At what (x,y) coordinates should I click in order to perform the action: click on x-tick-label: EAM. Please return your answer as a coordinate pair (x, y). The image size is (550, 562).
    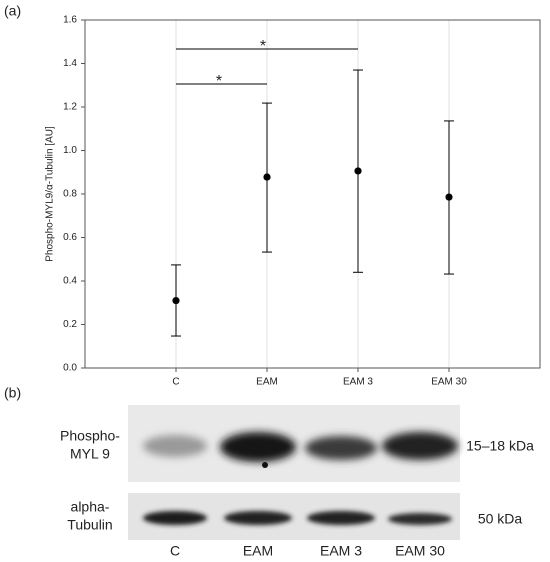
    Looking at the image, I should click on (267, 382).